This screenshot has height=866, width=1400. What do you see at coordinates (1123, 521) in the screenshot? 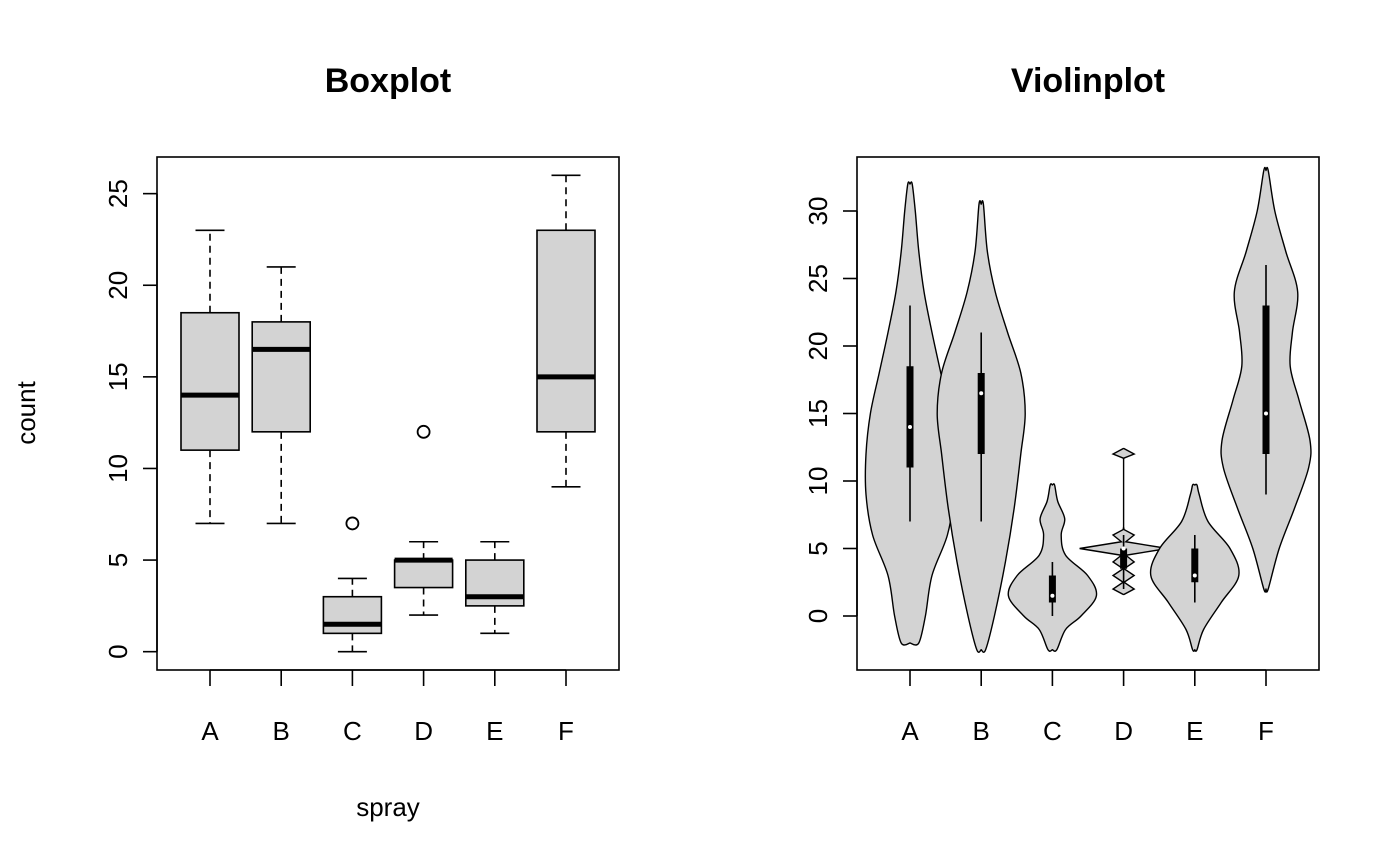
I see `violin-d` at bounding box center [1123, 521].